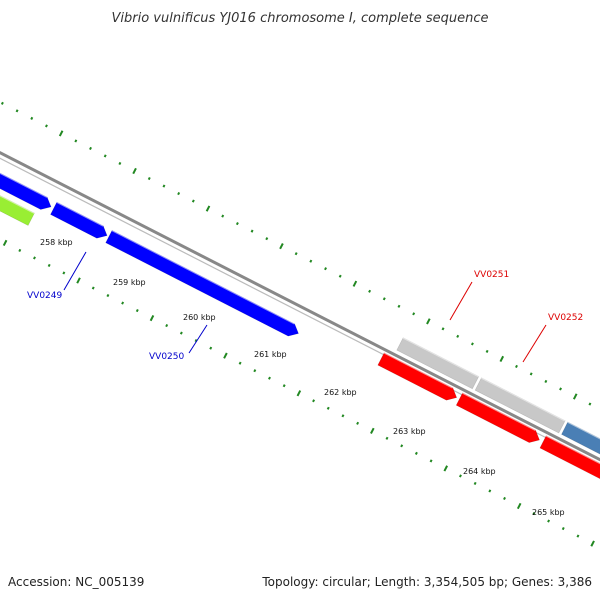 The width and height of the screenshot is (600, 600). I want to click on gene-vv0252-highlight, so click(523, 399).